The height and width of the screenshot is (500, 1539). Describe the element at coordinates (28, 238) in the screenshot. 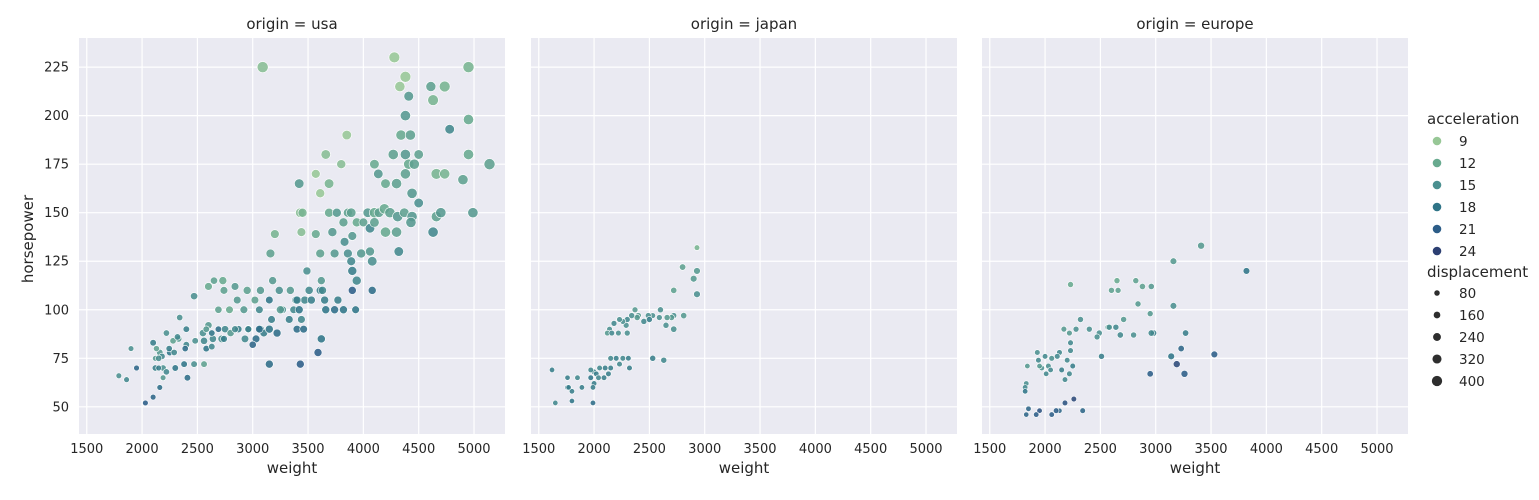

I see `y-axis-label: horsepower` at that location.